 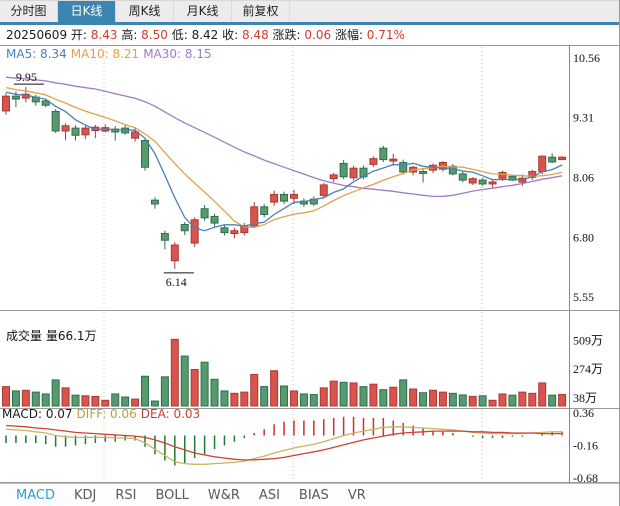 What do you see at coordinates (350, 35) in the screenshot?
I see `ohlc-segment: 涨幅:` at bounding box center [350, 35].